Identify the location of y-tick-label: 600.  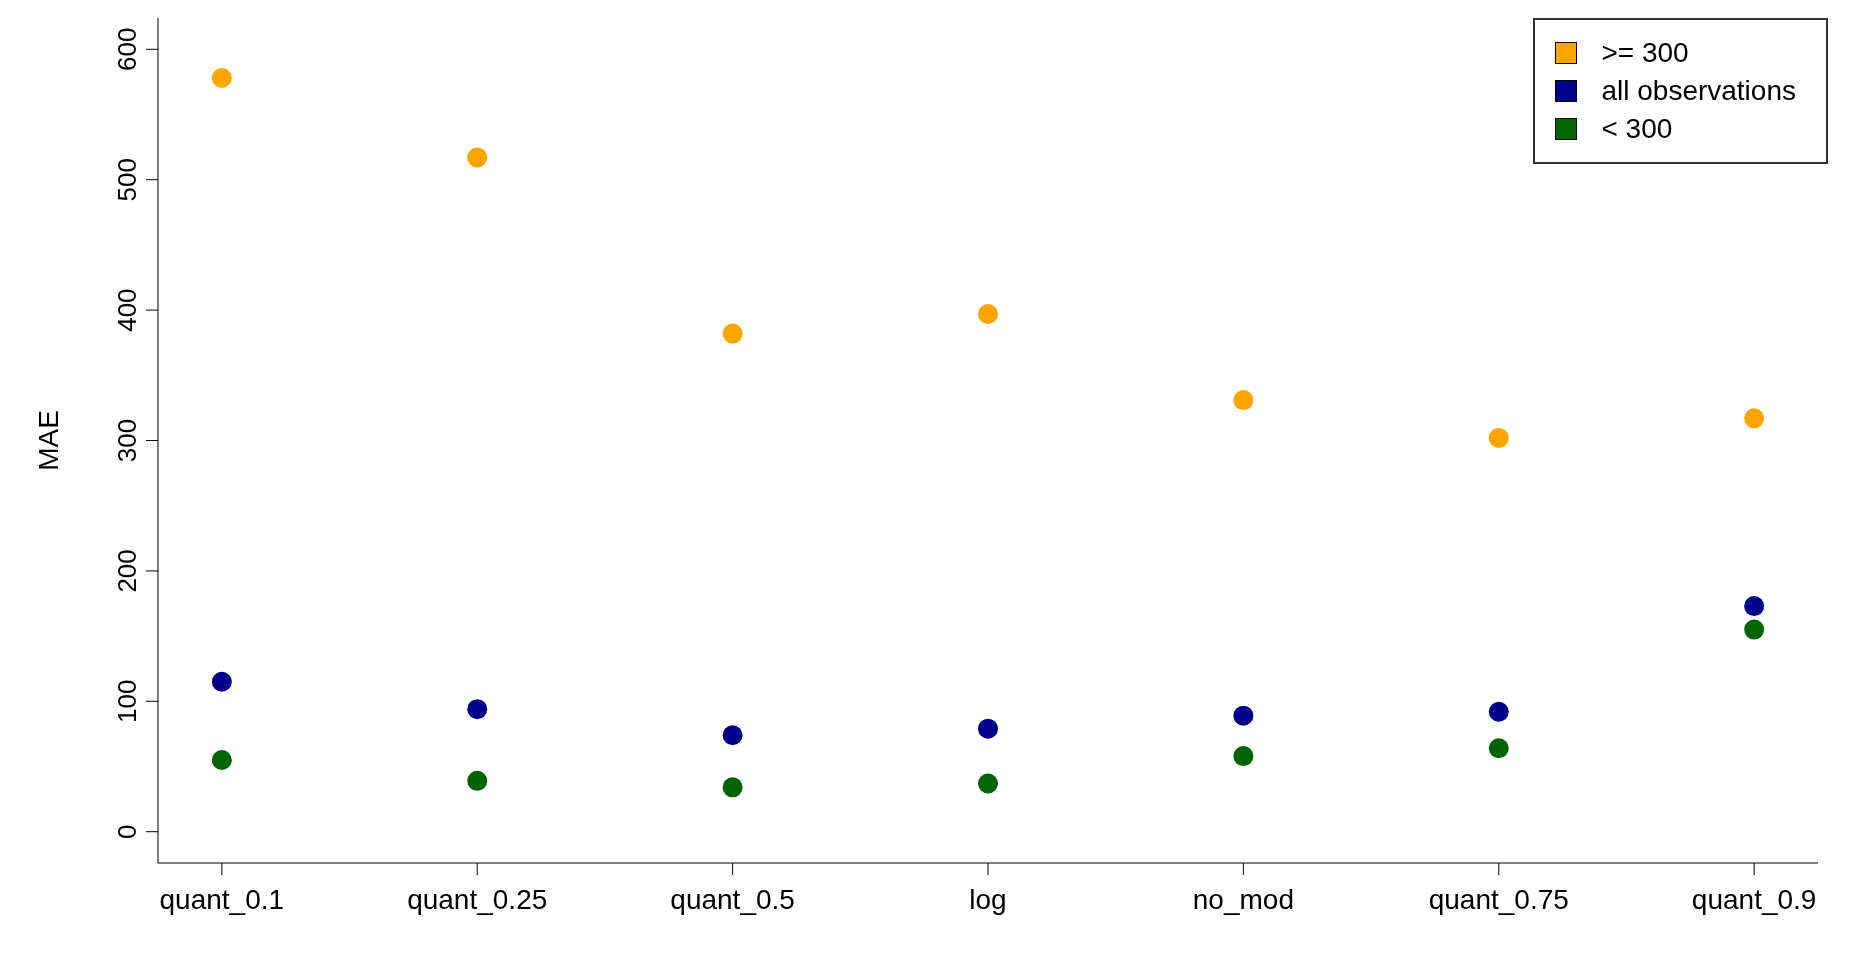
(127, 49).